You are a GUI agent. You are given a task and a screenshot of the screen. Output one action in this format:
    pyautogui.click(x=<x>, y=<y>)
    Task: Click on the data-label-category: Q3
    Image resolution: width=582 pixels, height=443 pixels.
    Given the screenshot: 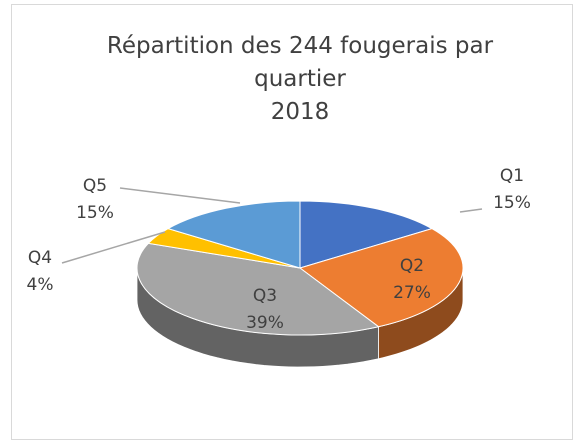 What is the action you would take?
    pyautogui.click(x=265, y=296)
    